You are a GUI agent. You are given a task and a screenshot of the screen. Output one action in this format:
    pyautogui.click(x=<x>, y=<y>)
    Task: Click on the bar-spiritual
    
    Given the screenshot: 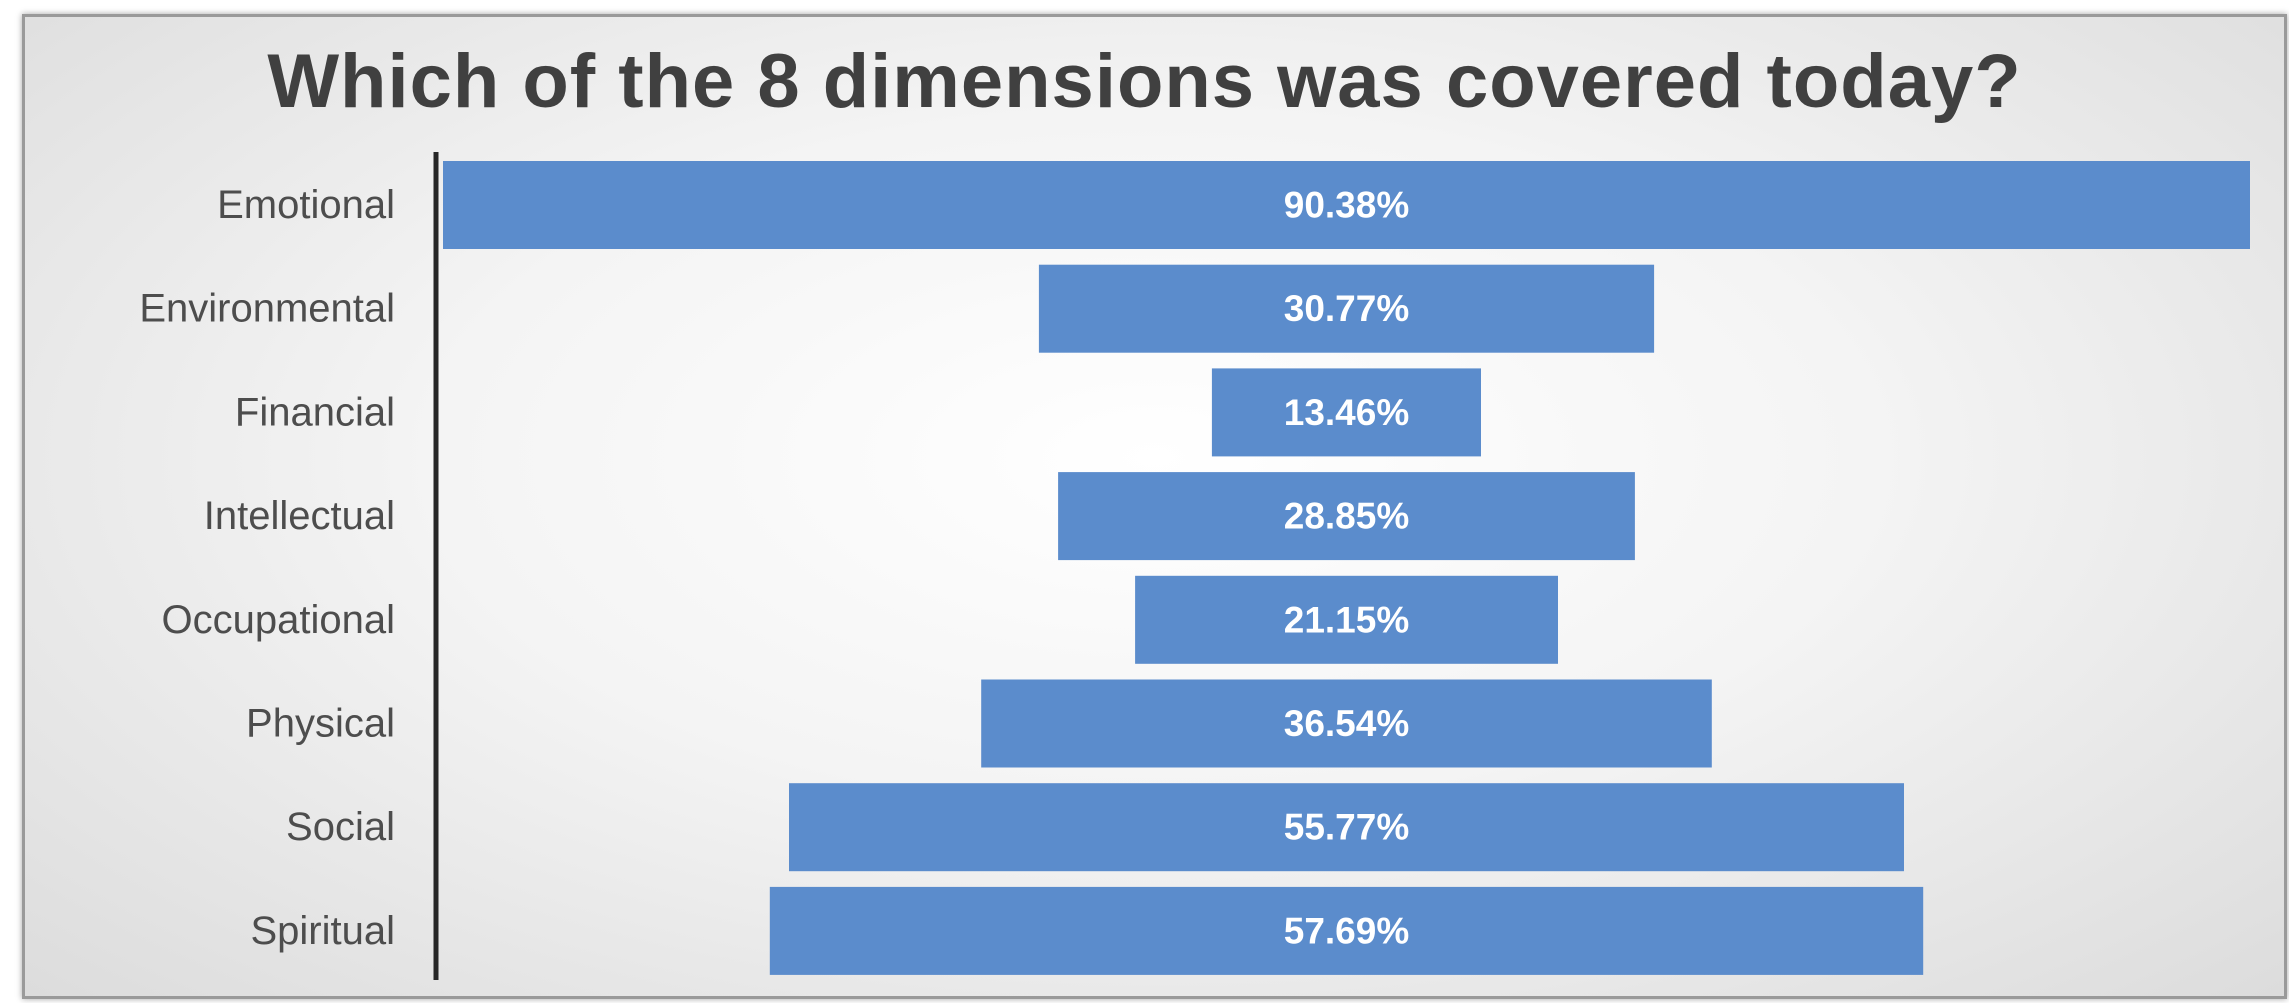 What is the action you would take?
    pyautogui.click(x=1346, y=930)
    